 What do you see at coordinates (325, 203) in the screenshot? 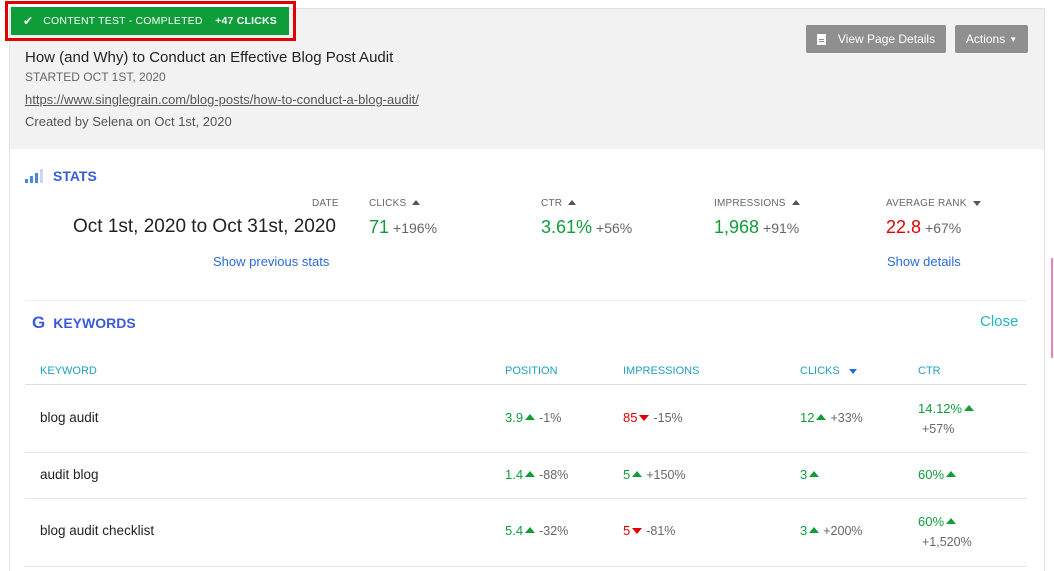
I see `date-label: DATE` at bounding box center [325, 203].